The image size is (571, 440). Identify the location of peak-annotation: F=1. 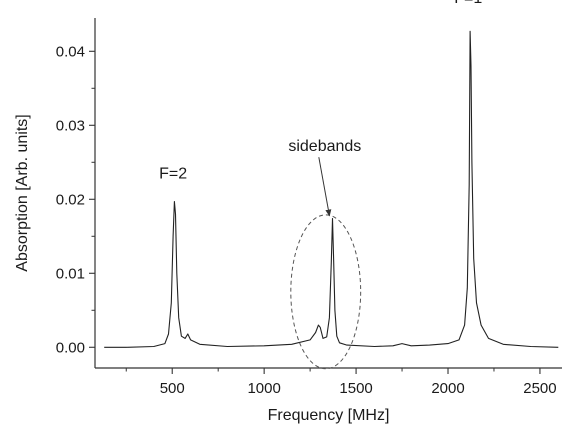
(468, 3).